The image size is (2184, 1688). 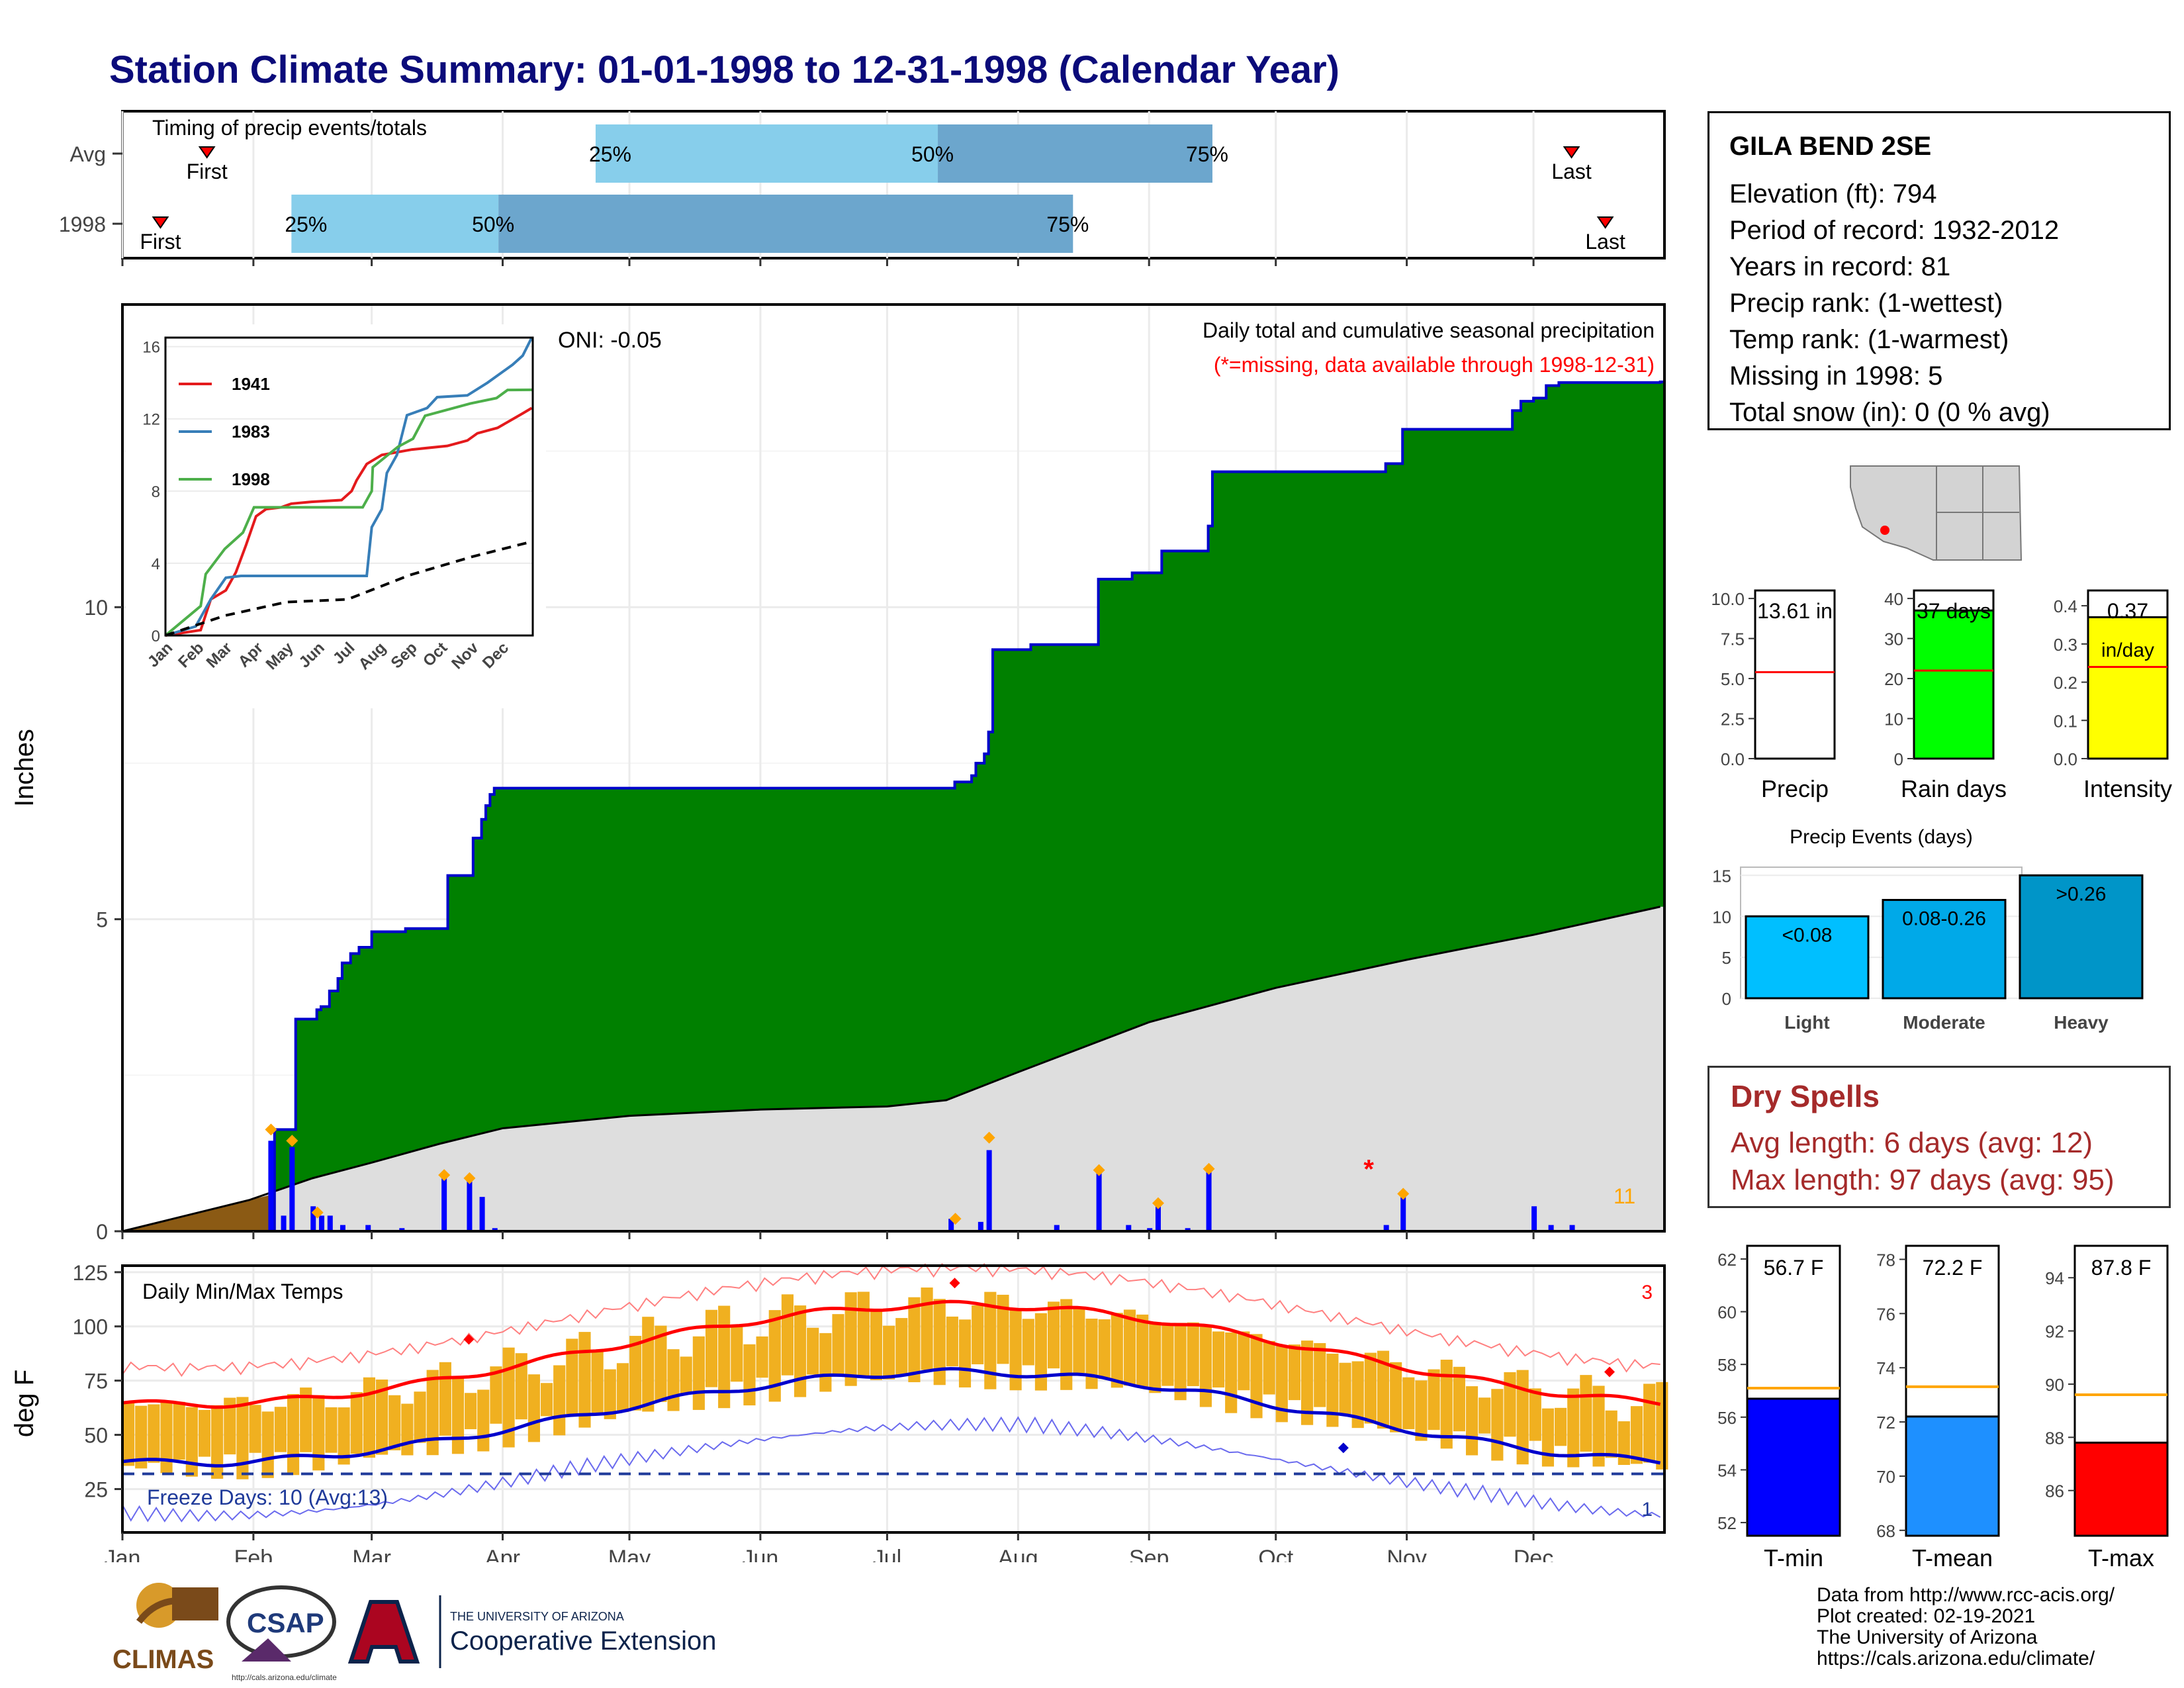 What do you see at coordinates (2081, 1022) in the screenshot?
I see `events-category-label: Heavy` at bounding box center [2081, 1022].